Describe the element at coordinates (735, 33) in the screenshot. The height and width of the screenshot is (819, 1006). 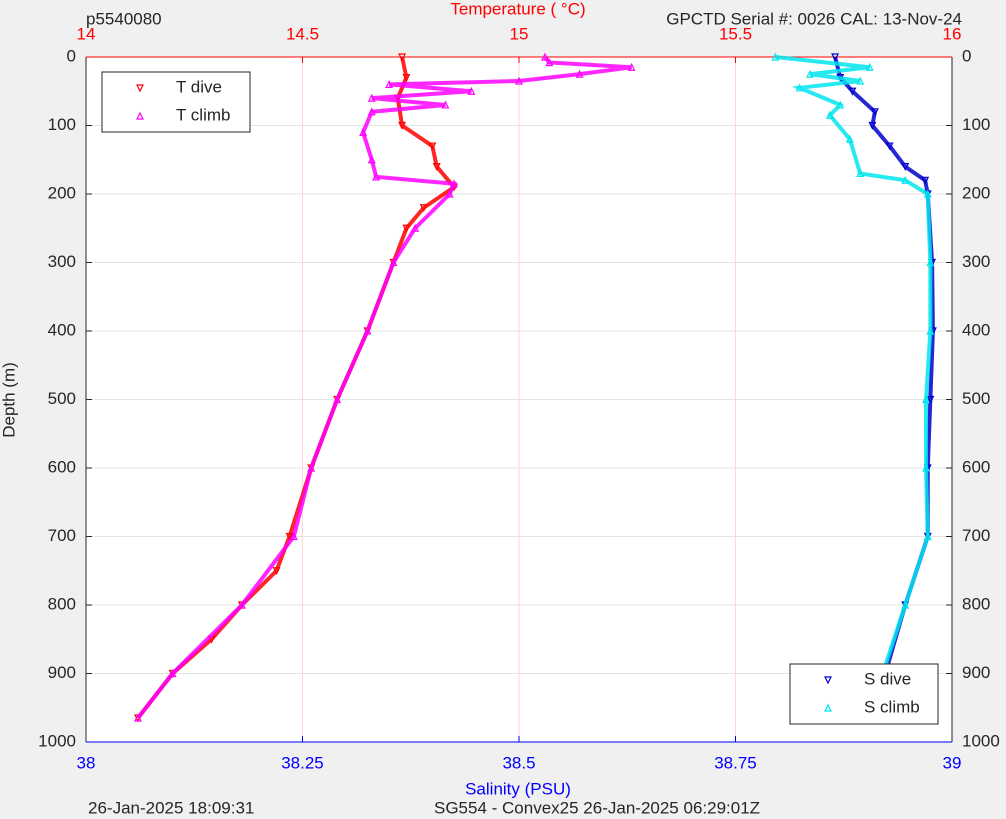
I see `x2-tick-label: 15.5` at that location.